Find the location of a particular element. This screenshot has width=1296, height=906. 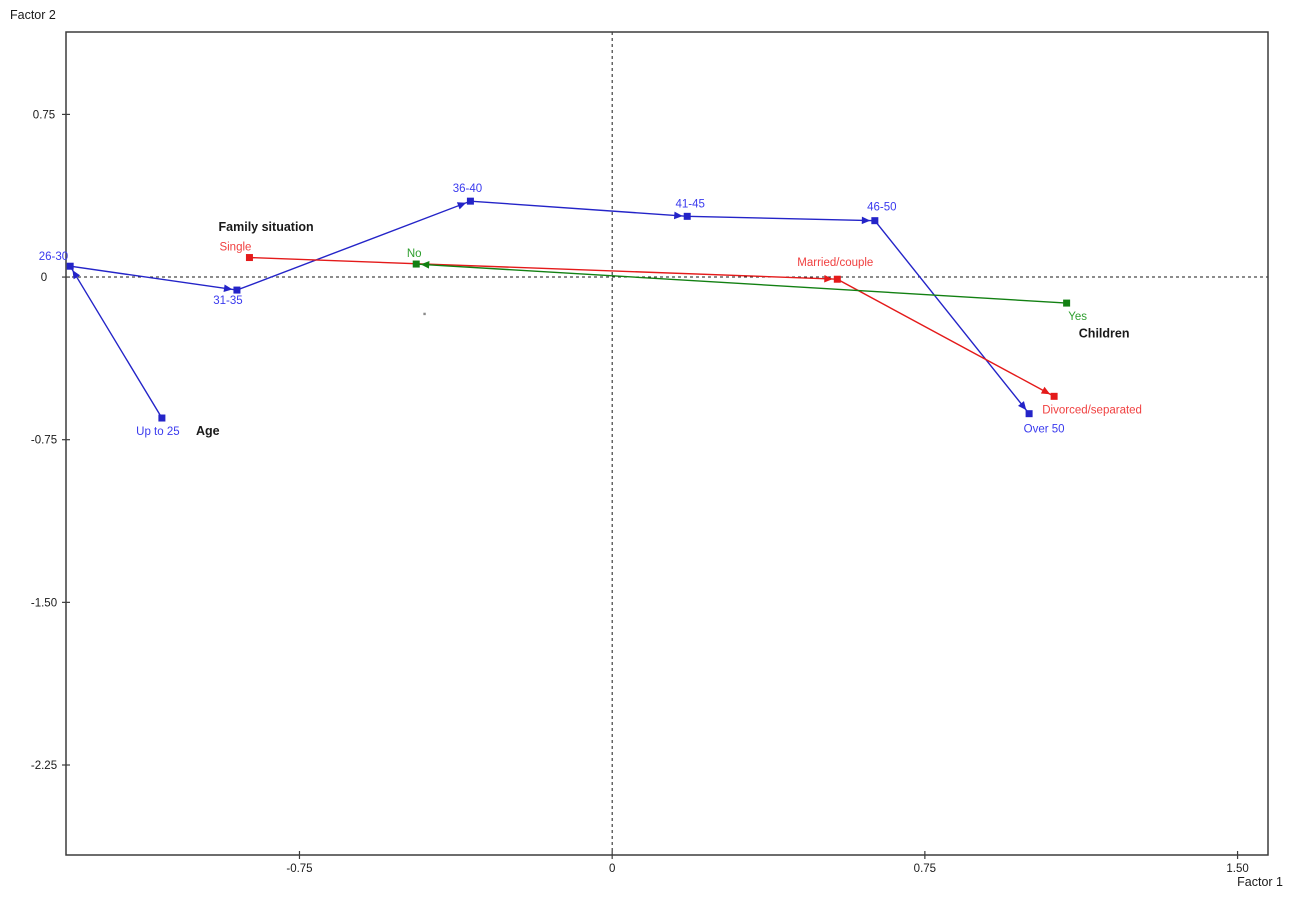

point-label-children: Yes is located at coordinates (1077, 317).